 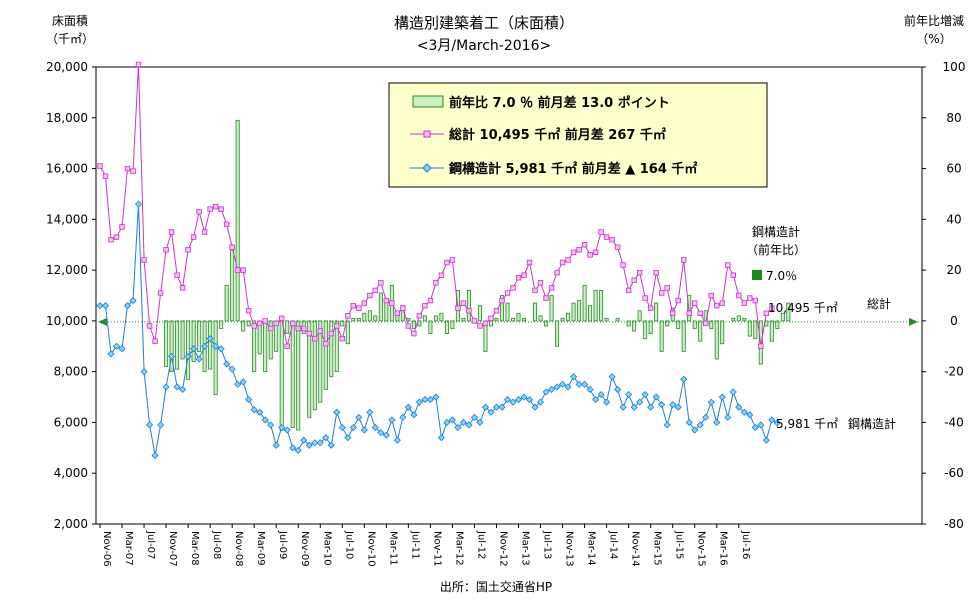 What do you see at coordinates (591, 548) in the screenshot?
I see `x-tick-label: Mar-14` at bounding box center [591, 548].